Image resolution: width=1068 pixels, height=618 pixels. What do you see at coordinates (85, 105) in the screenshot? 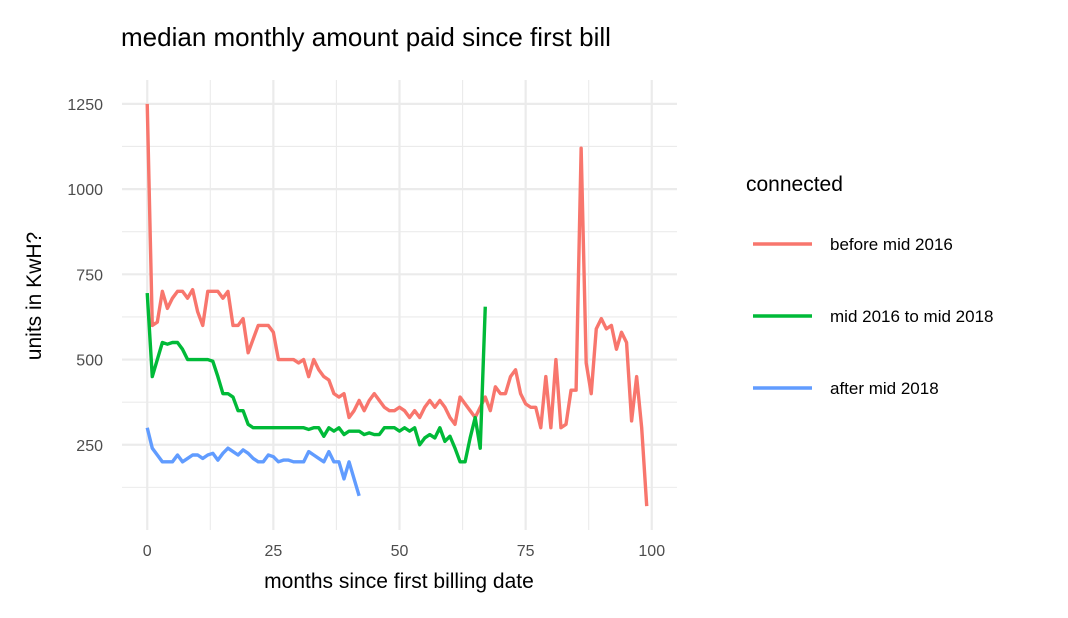
I see `y-tick-label: 1250` at bounding box center [85, 105].